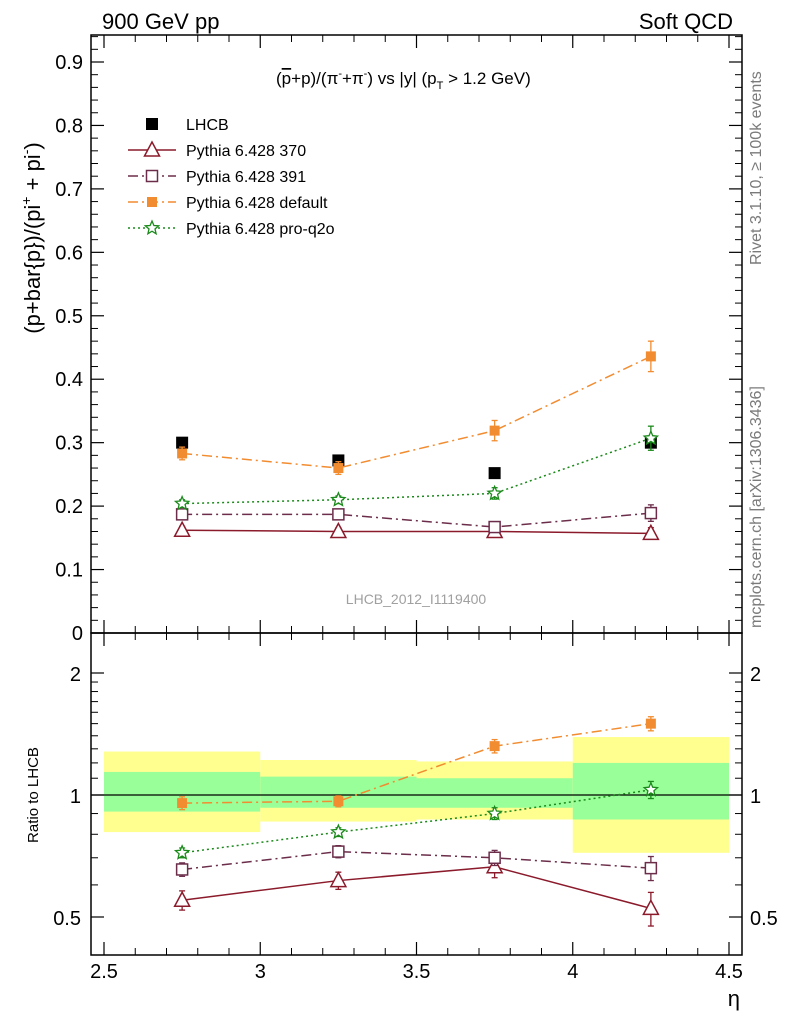  I want to click on legend-label: Pythia 6.428 default, so click(257, 203).